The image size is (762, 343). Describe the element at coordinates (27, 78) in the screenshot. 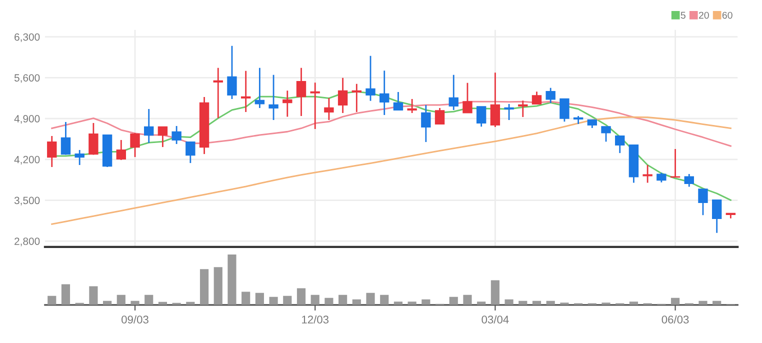

I see `y-tick-label: 5,600` at that location.